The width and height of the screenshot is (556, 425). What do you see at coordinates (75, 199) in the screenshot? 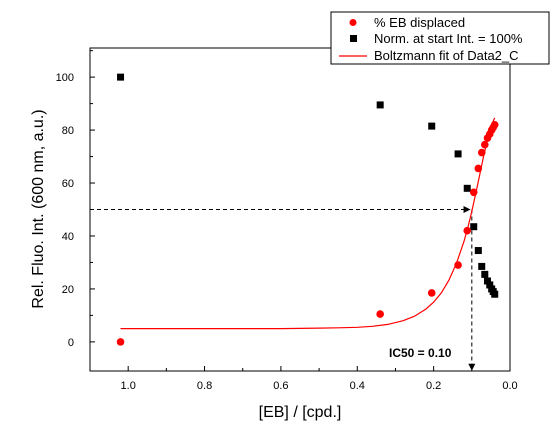
I see `y-axis-ticks: 0 20 40 60 80 100` at bounding box center [75, 199].